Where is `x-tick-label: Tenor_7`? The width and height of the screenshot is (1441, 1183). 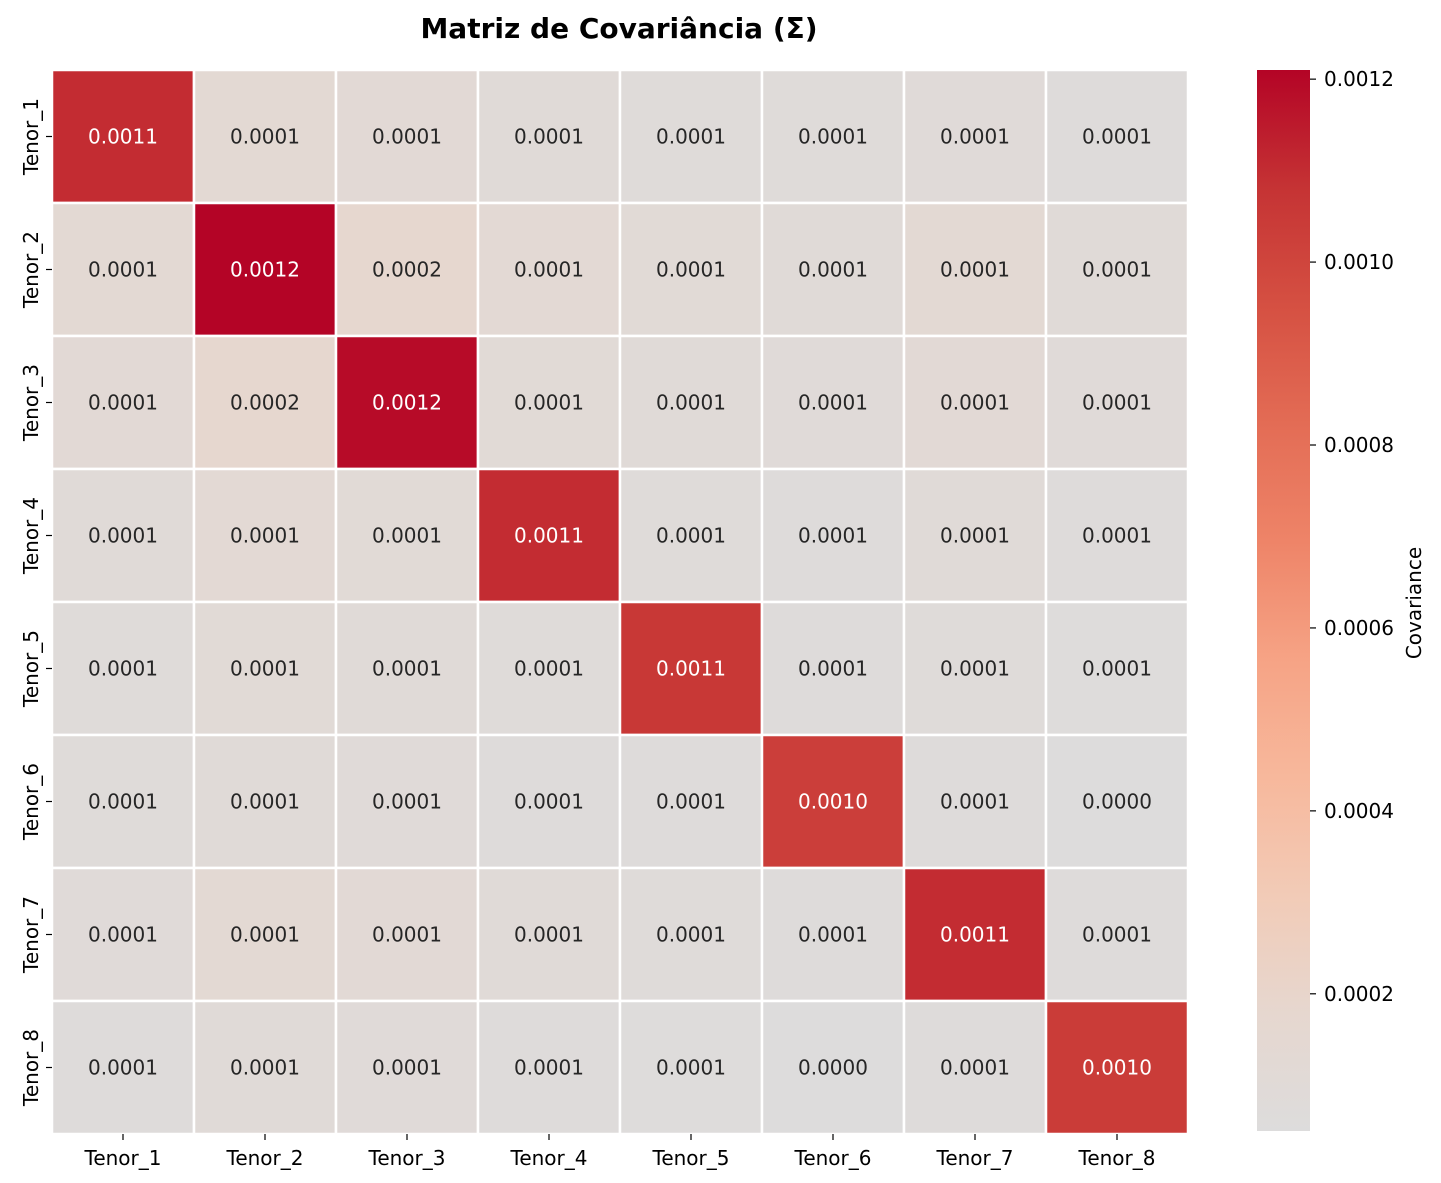 x-tick-label: Tenor_7 is located at coordinates (975, 1158).